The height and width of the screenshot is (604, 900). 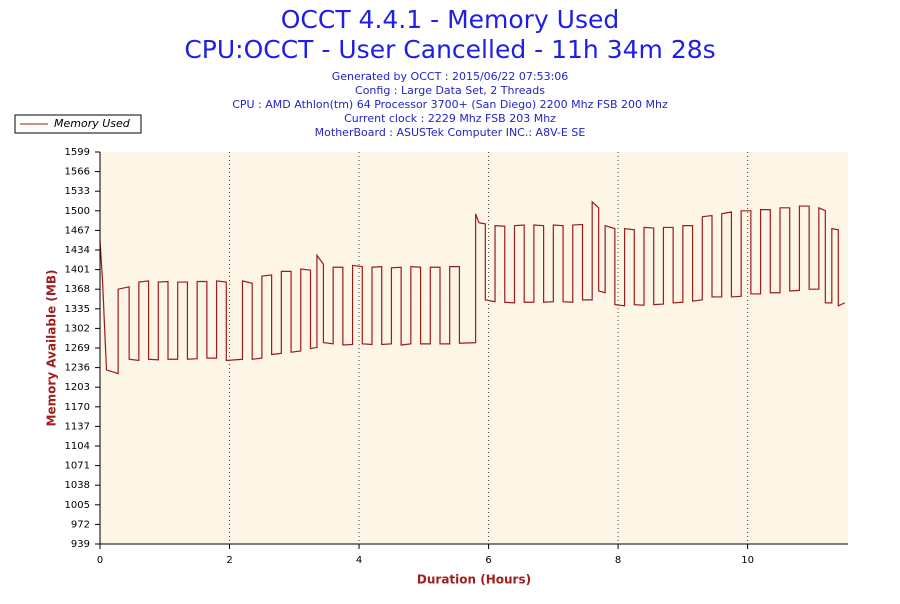 I want to click on y-tick-label: 1467, so click(x=77, y=230).